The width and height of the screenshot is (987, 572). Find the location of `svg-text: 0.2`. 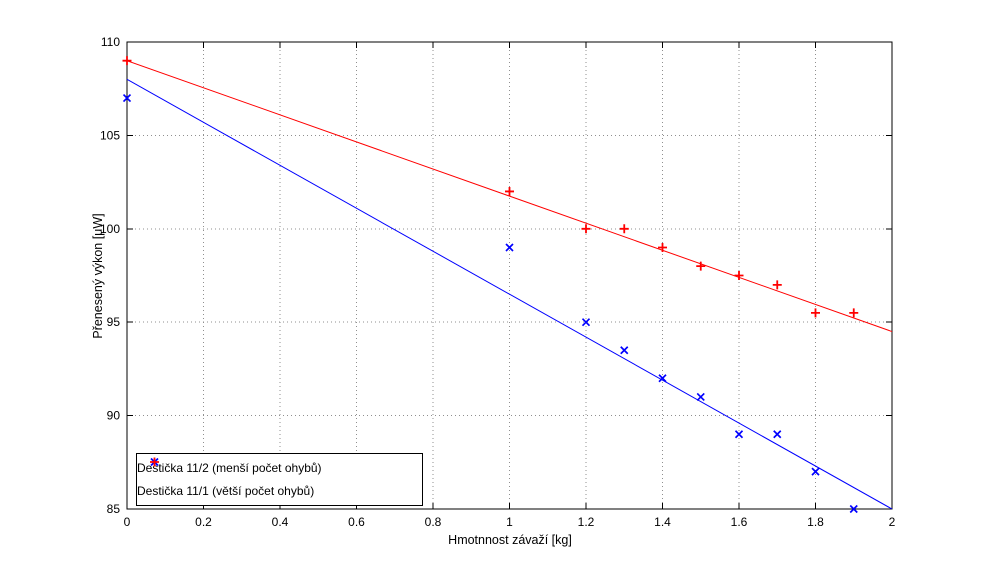

svg-text: 0.2 is located at coordinates (203, 522).